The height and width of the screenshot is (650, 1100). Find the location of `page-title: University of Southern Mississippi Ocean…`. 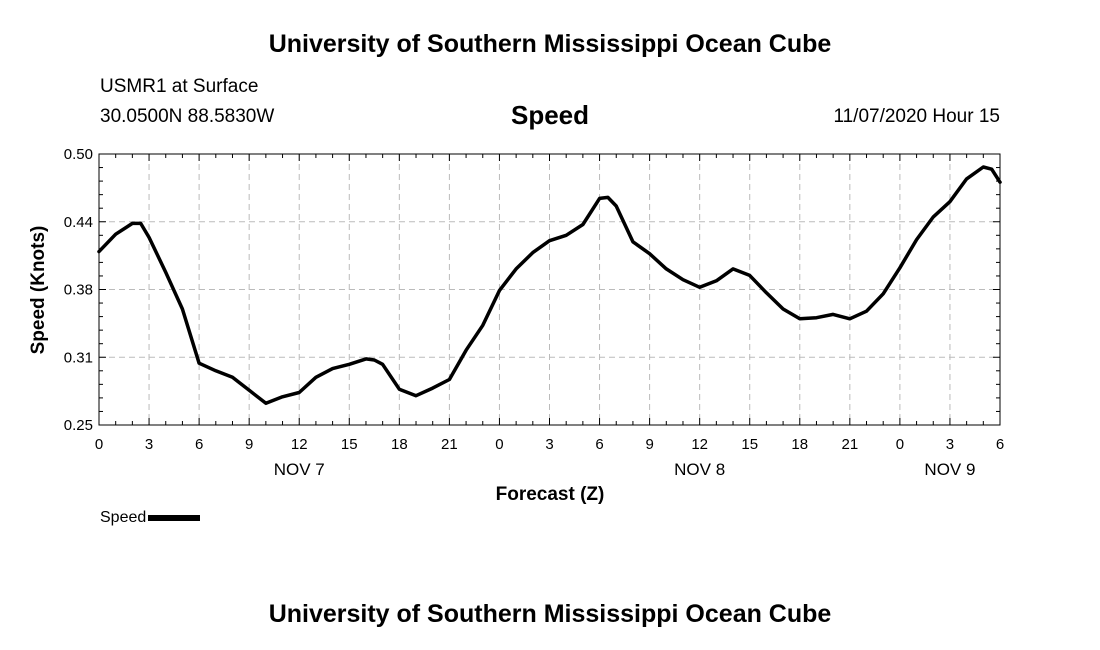

page-title: University of Southern Mississippi Ocean… is located at coordinates (550, 44).